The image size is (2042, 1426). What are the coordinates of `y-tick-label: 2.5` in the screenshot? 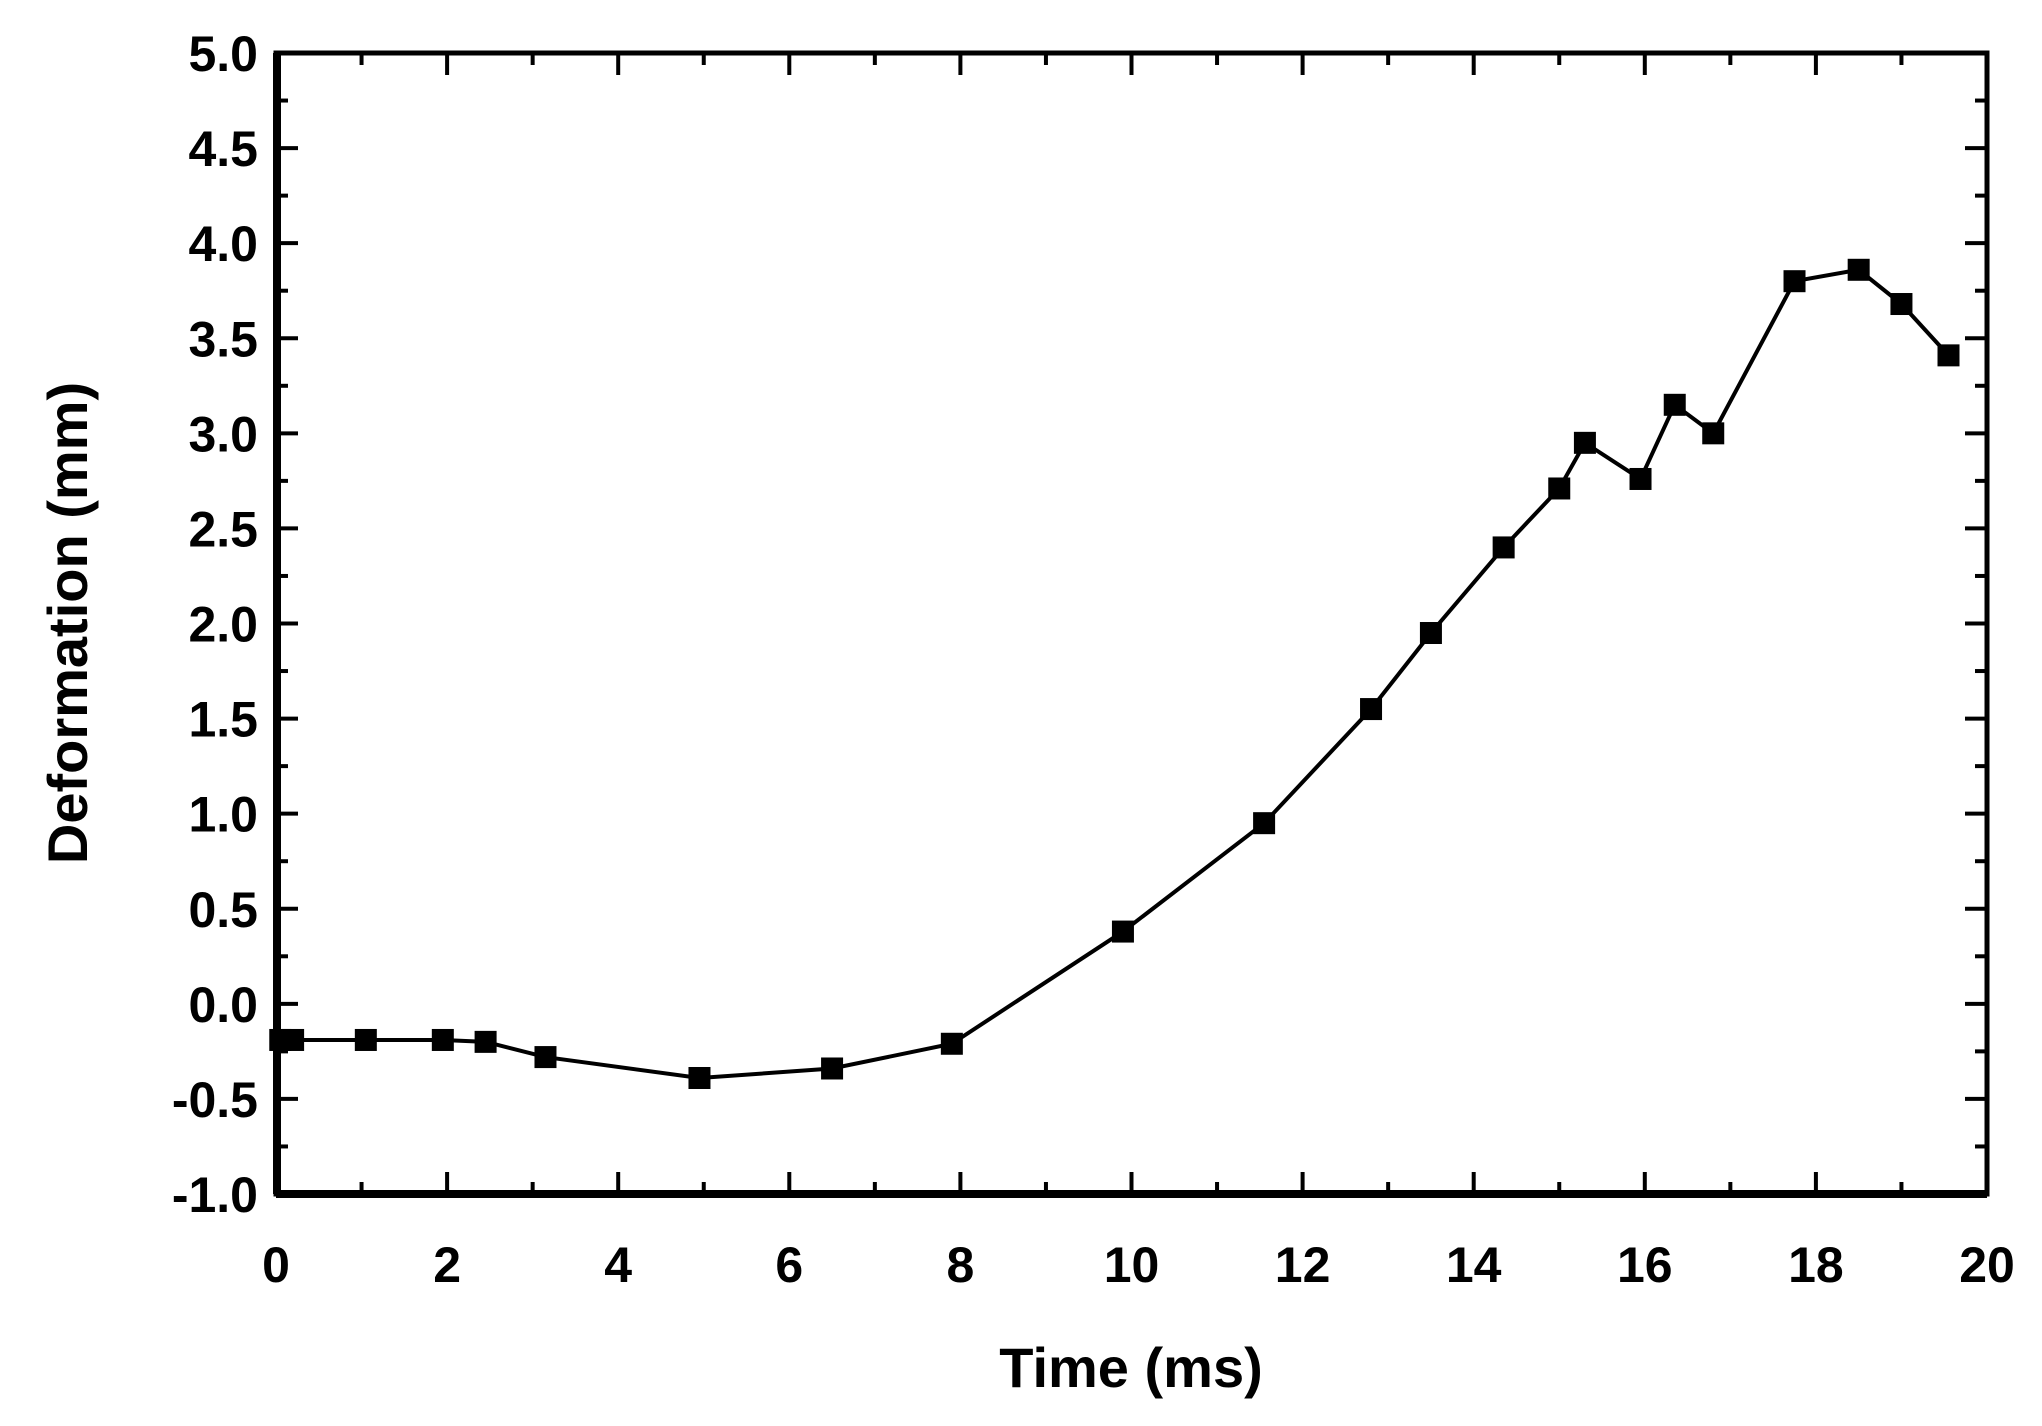 It's located at (223, 529).